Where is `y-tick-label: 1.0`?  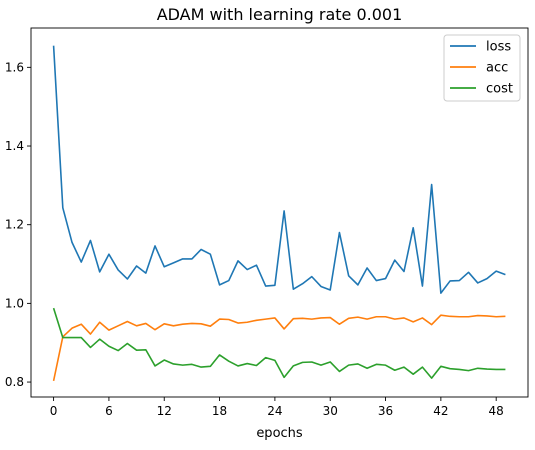 y-tick-label: 1.0 is located at coordinates (14, 303).